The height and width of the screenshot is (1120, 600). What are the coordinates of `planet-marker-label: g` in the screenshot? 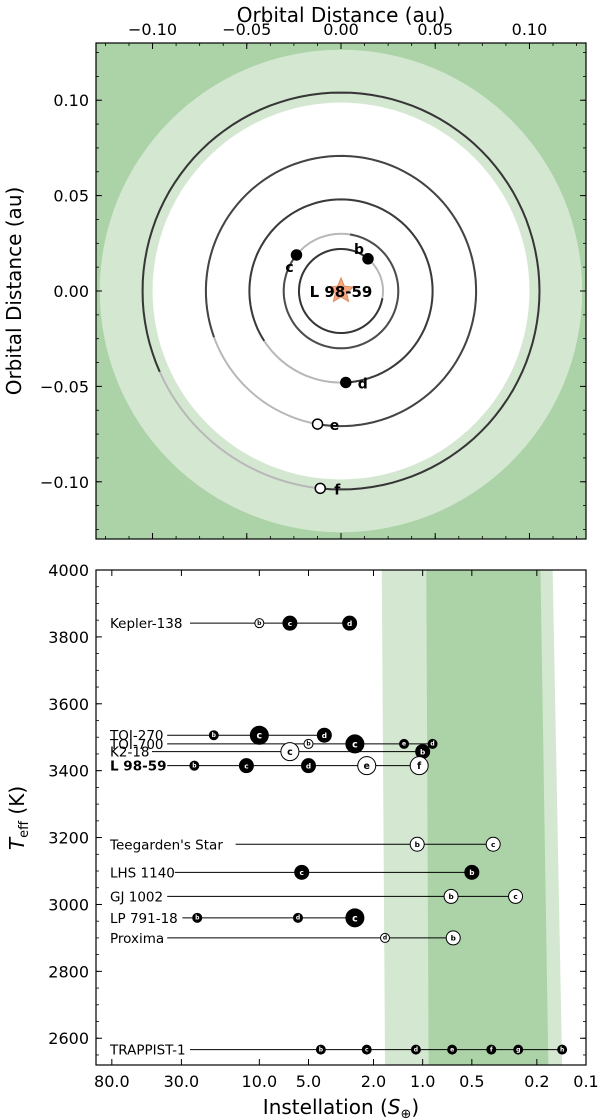 It's located at (518, 1049).